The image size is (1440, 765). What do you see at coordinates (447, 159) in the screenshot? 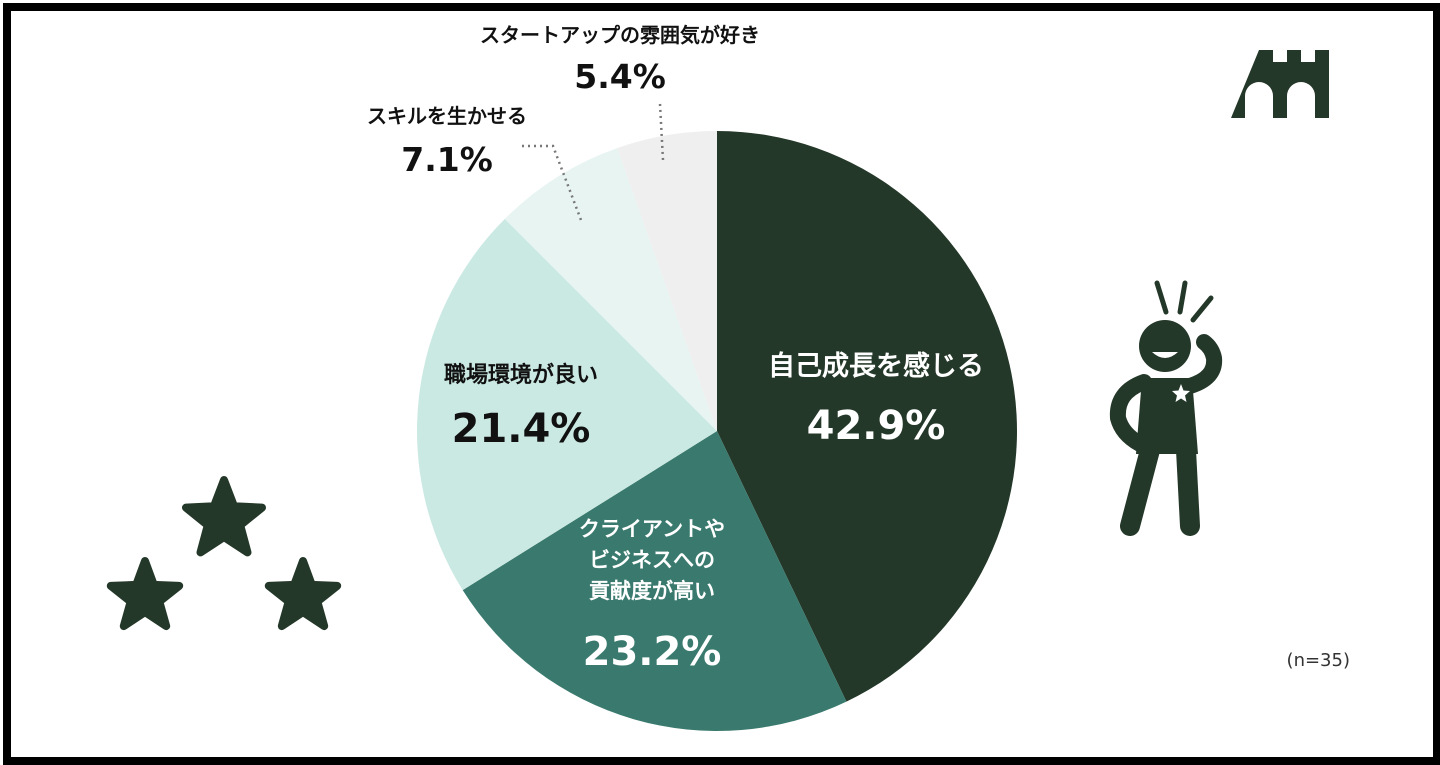
I see `slice-value-4: 7.1%` at bounding box center [447, 159].